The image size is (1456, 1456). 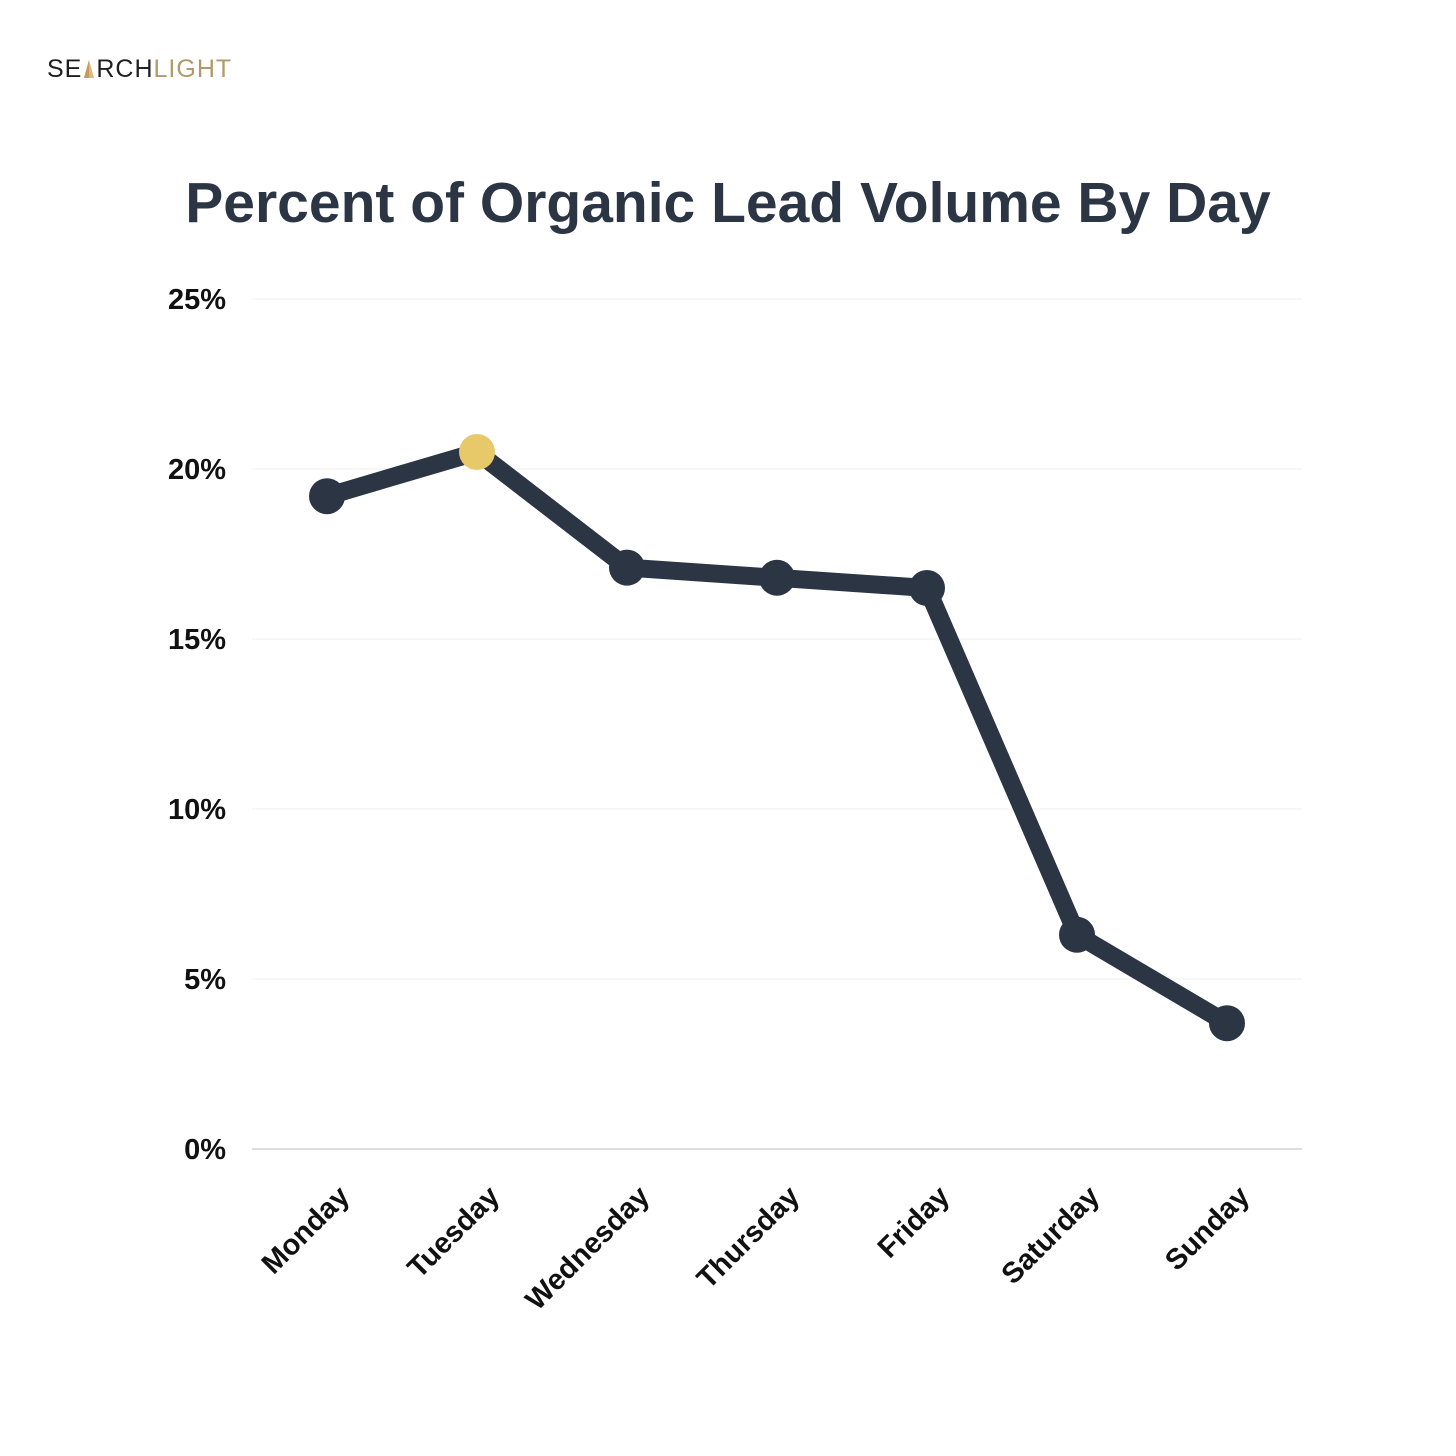 I want to click on searchlight-logo: SE RCHLIGHT, so click(x=139, y=69).